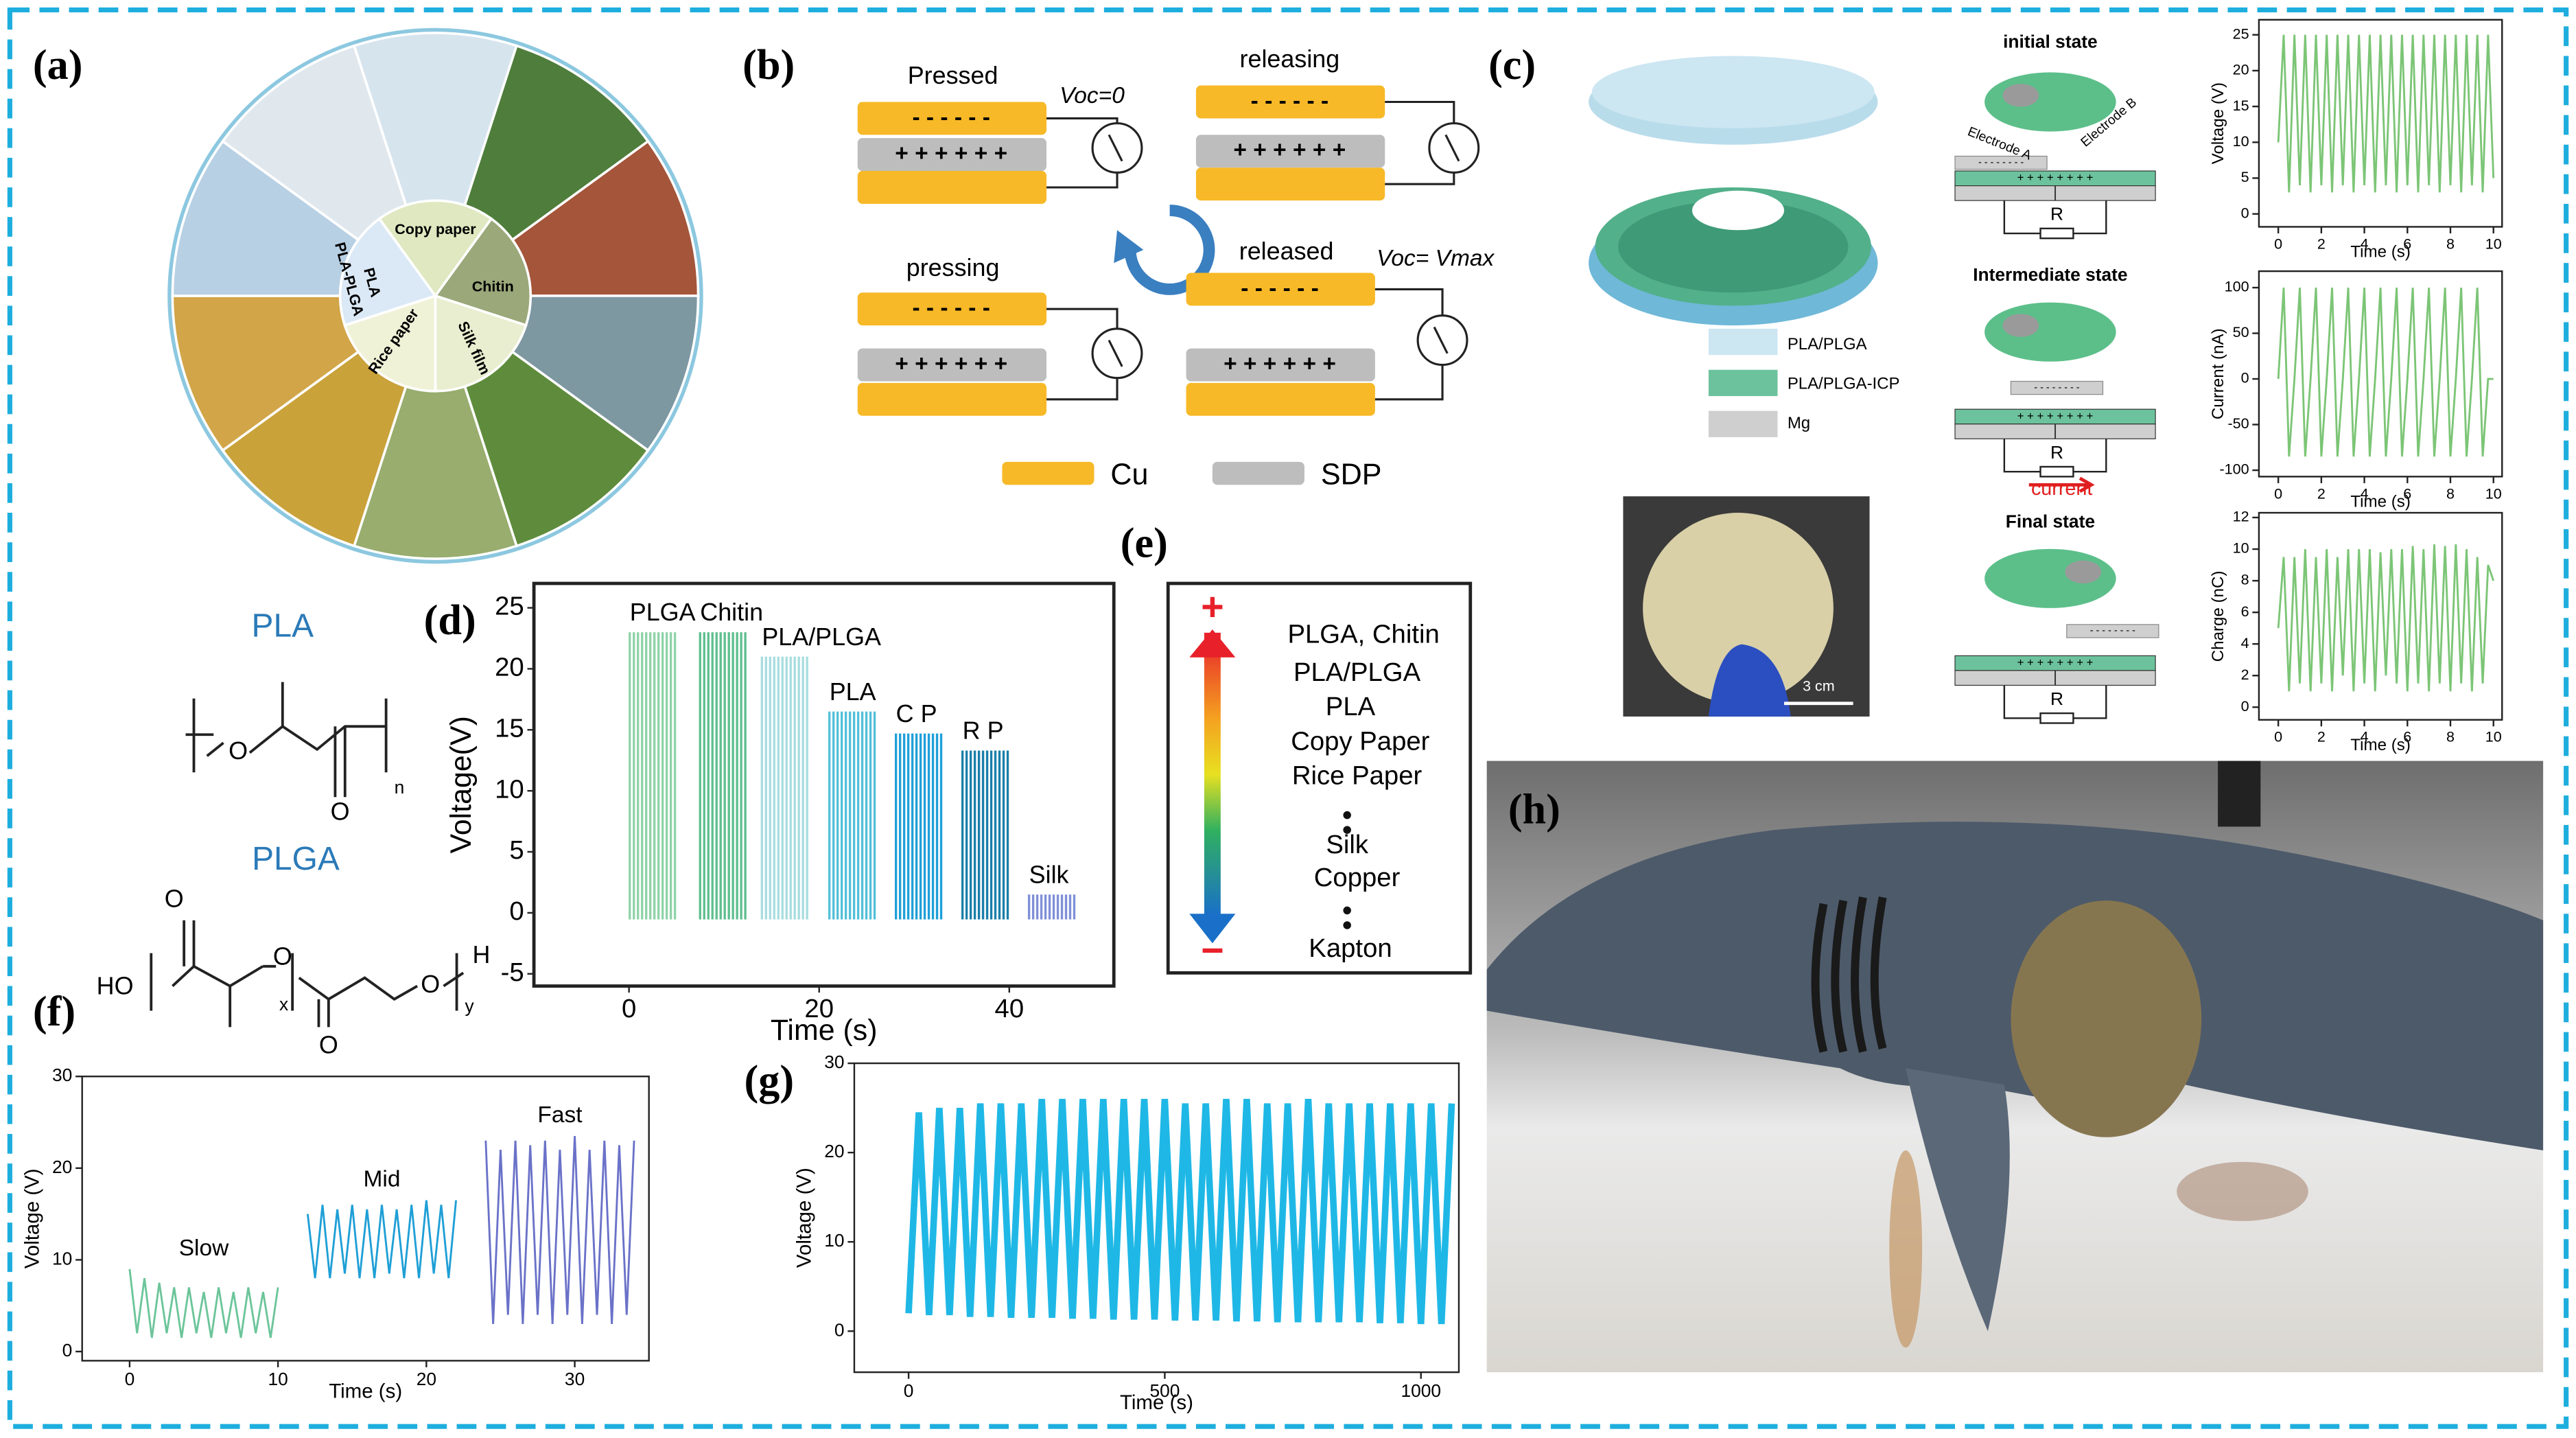 The image size is (2576, 1438). What do you see at coordinates (512, 973) in the screenshot?
I see `y-tick-label: -5` at bounding box center [512, 973].